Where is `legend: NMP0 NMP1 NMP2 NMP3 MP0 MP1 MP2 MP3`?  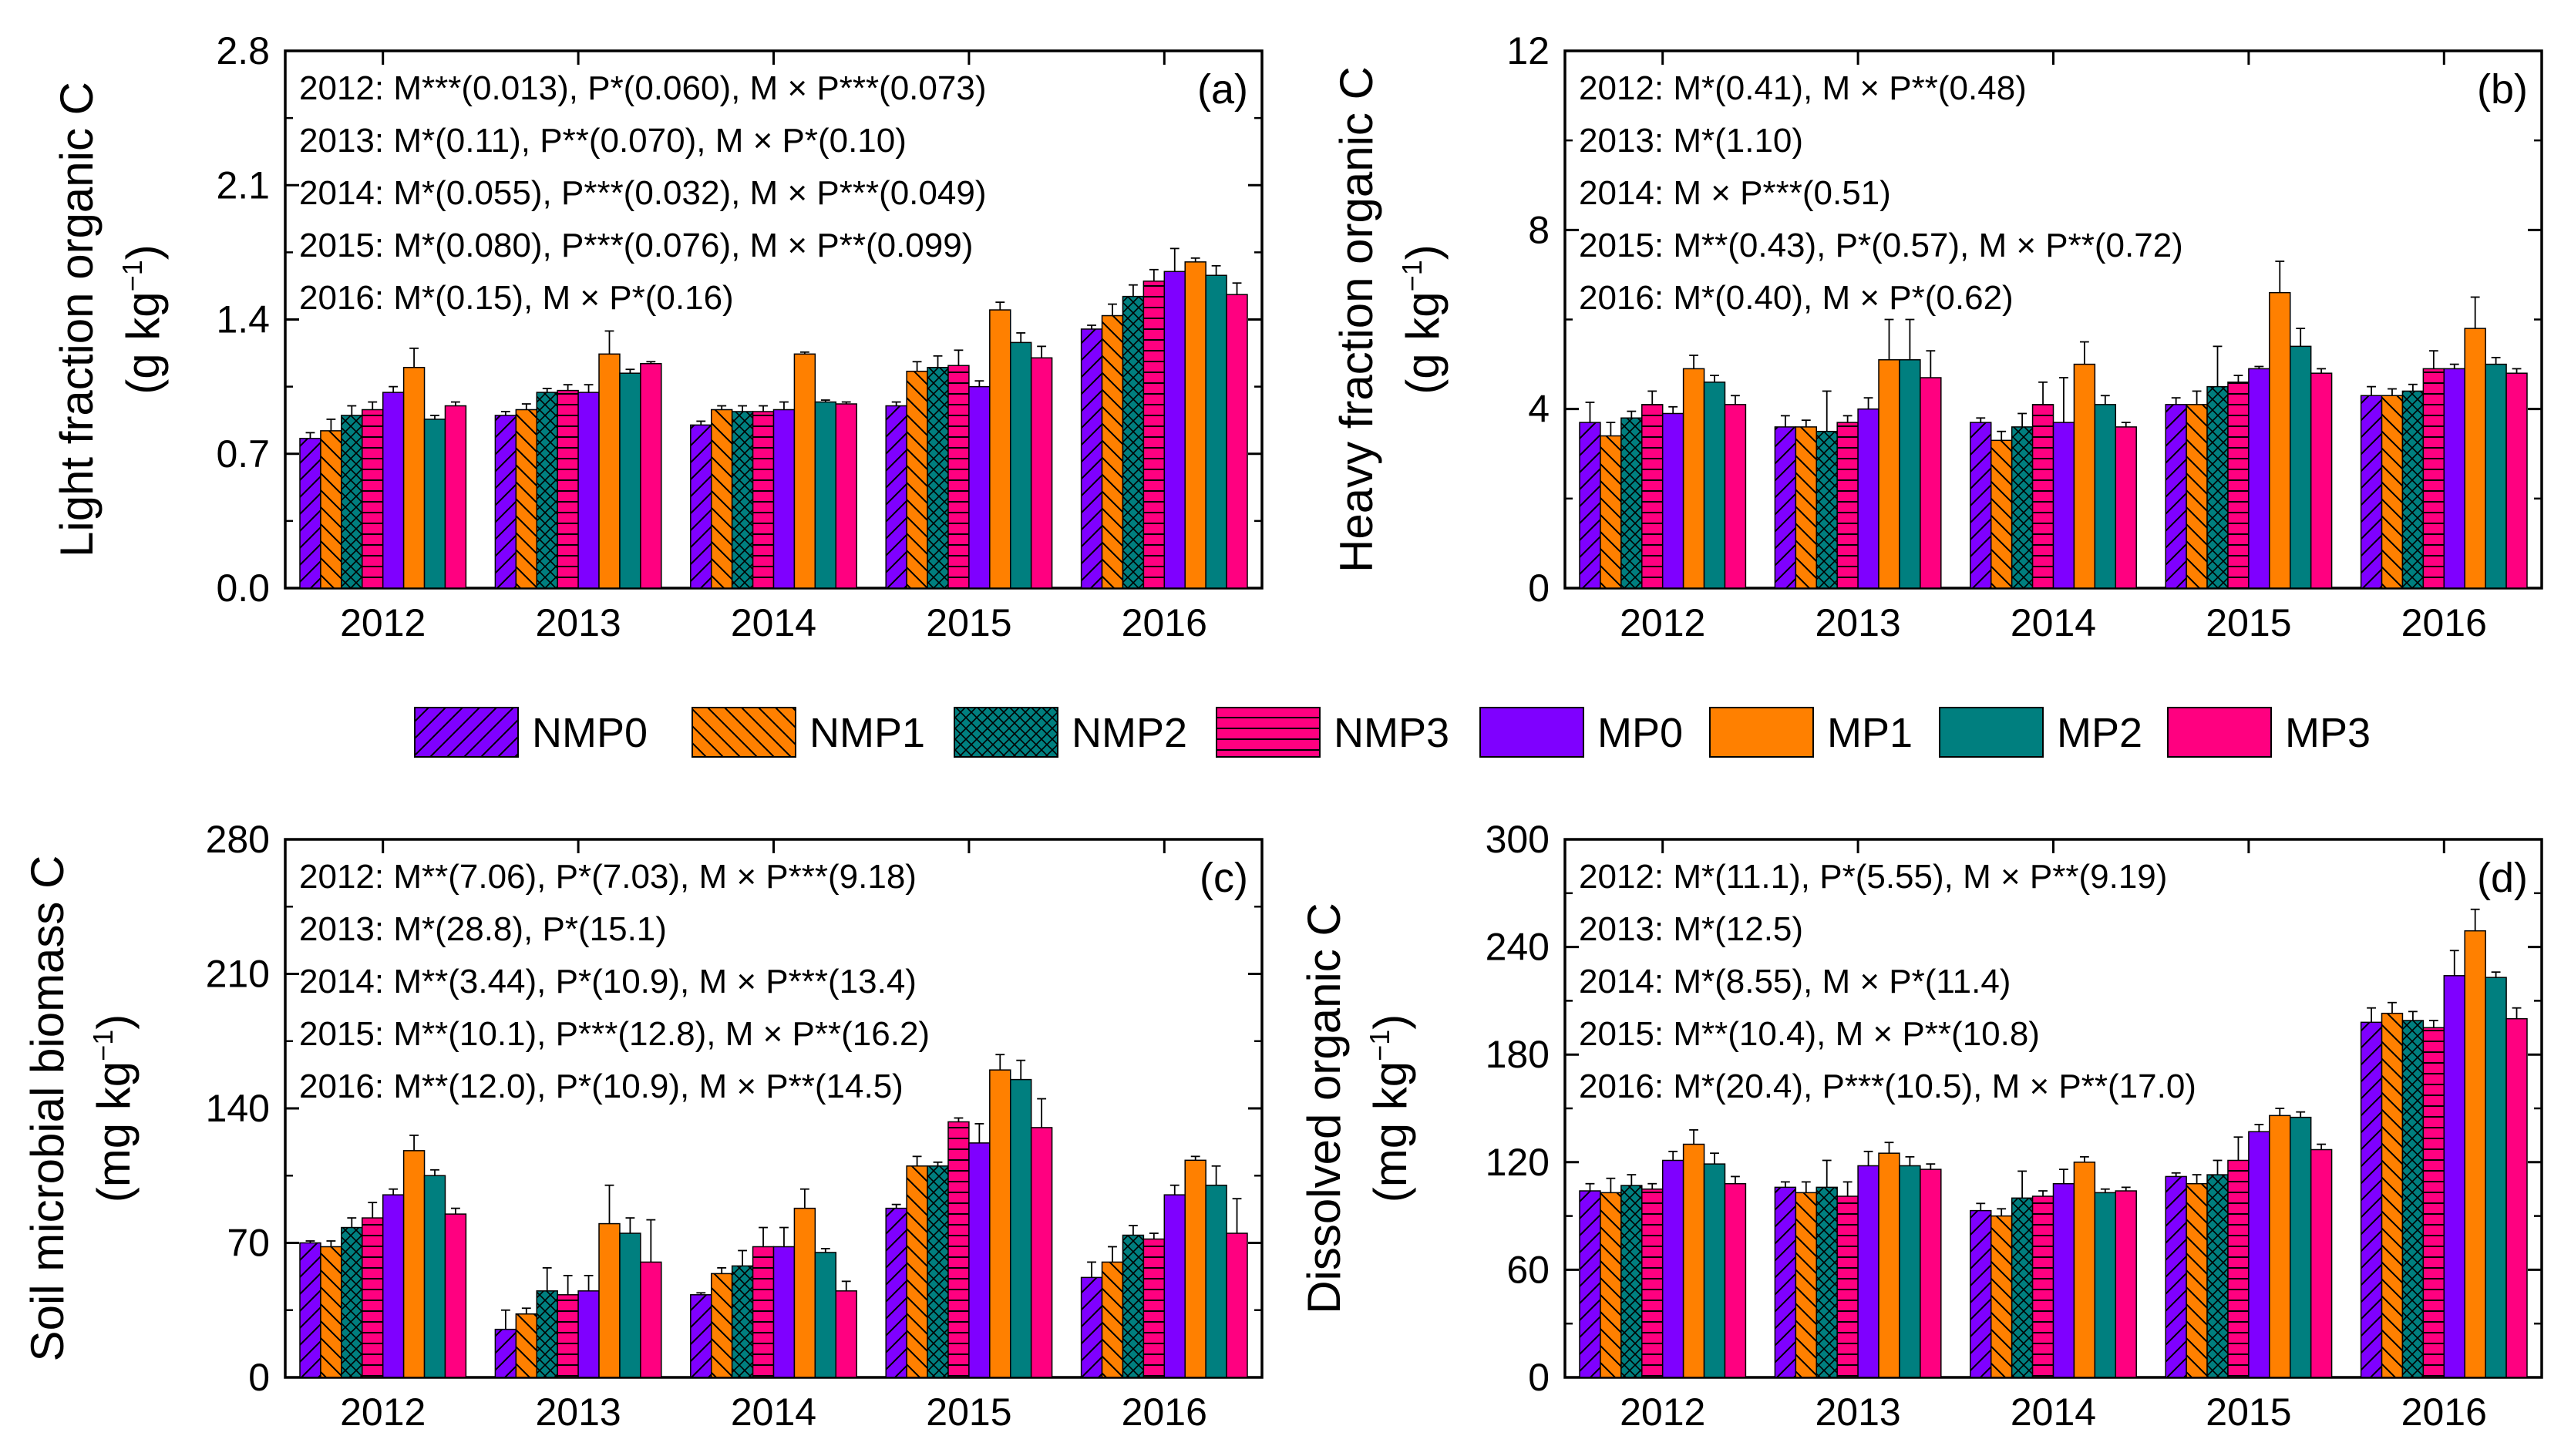 legend: NMP0 NMP1 NMP2 NMP3 MP0 MP1 MP2 MP3 is located at coordinates (1392, 732).